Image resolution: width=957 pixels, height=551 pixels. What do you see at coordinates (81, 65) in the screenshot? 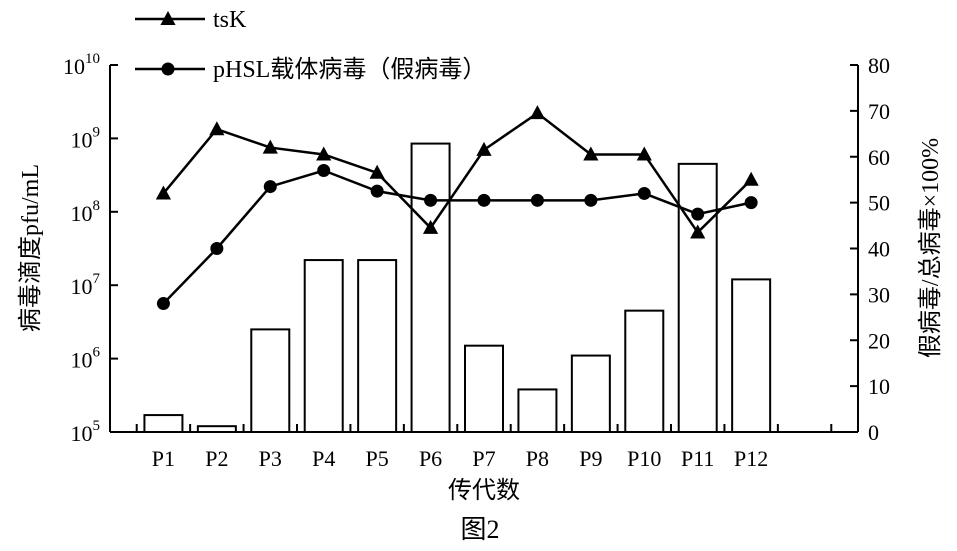
I see `left-tick-label: 10¹⁰` at bounding box center [81, 65].